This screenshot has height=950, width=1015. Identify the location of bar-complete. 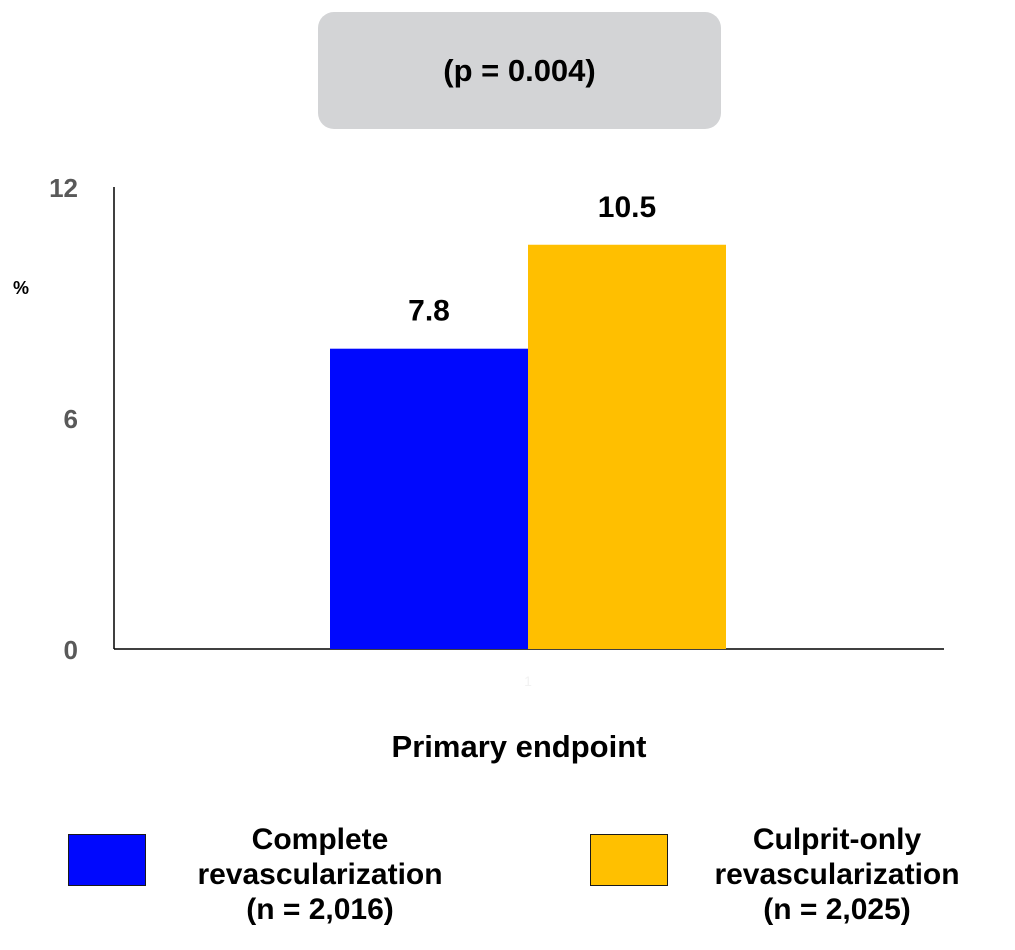
(429, 498).